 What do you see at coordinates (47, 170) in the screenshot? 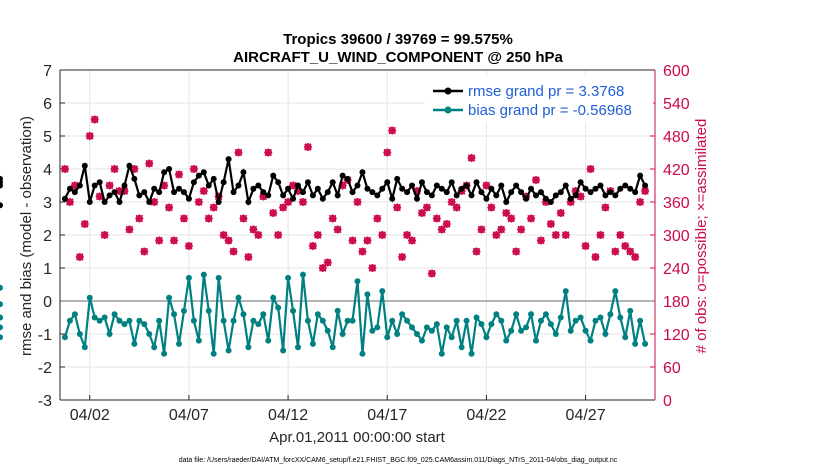
I see `y-tick-label: 4` at bounding box center [47, 170].